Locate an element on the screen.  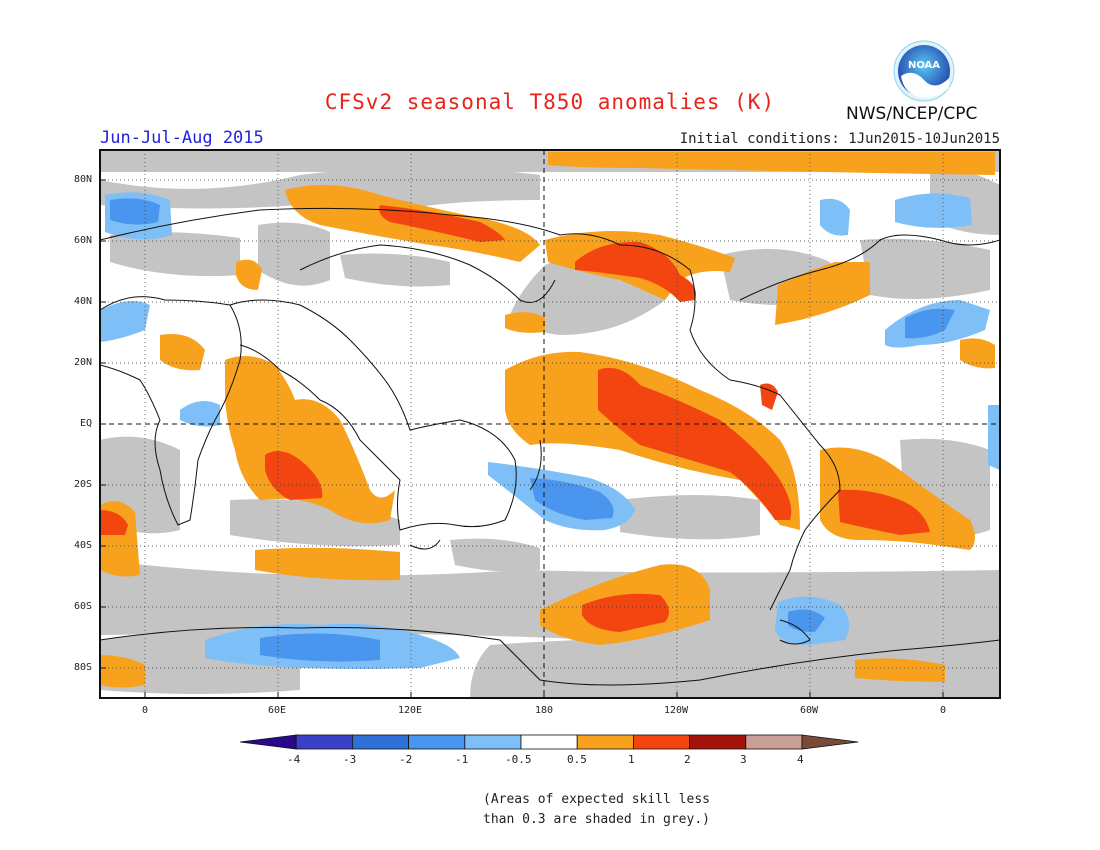
lat-label: EQ is located at coordinates (86, 423).